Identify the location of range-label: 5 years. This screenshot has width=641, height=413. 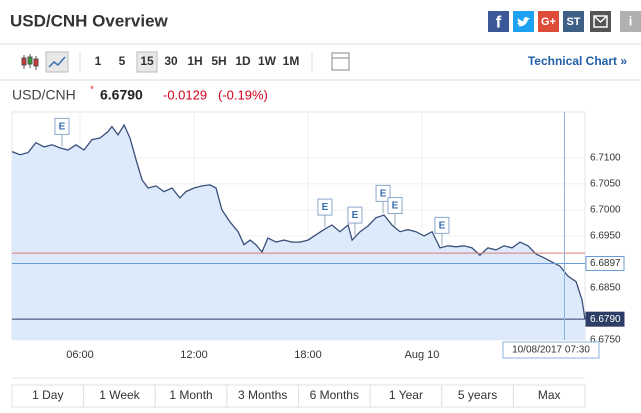
(477, 395).